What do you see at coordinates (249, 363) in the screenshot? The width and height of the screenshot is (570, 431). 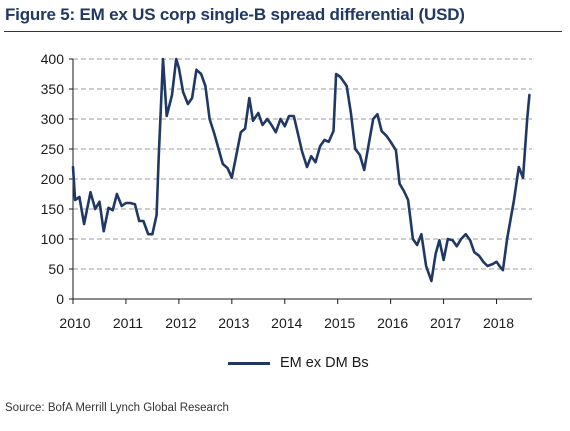 I see `legend-swatch` at bounding box center [249, 363].